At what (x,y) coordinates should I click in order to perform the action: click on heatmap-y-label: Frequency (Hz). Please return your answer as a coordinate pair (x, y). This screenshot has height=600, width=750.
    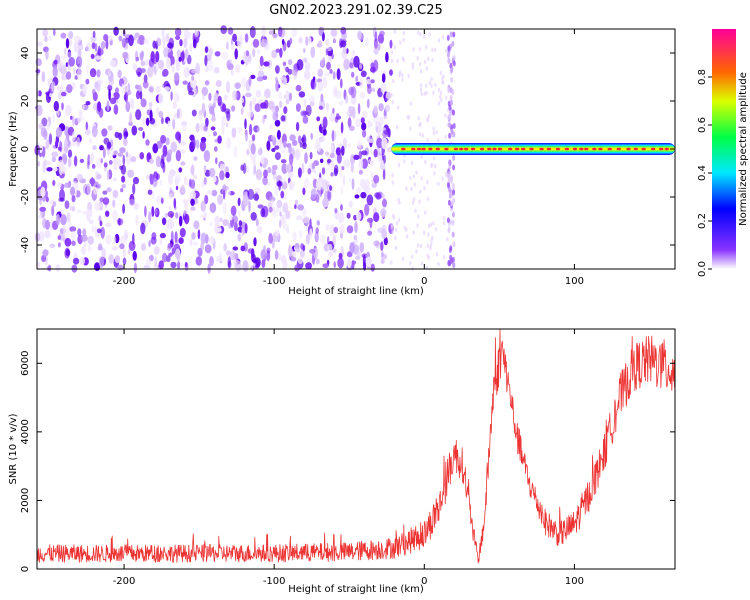
    Looking at the image, I should click on (13, 149).